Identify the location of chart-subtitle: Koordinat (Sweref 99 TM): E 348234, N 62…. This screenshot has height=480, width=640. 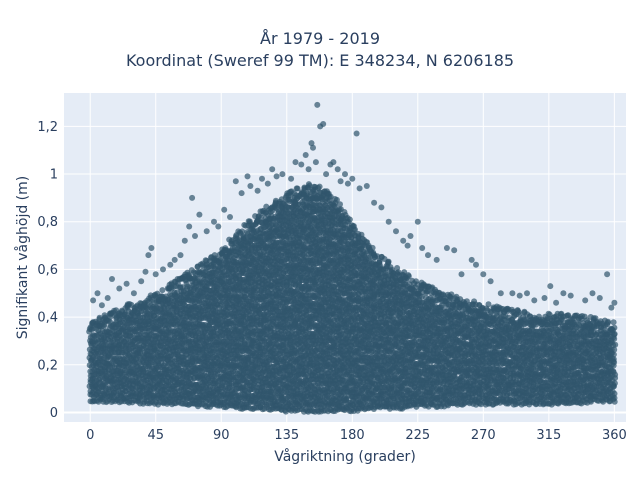
(320, 60).